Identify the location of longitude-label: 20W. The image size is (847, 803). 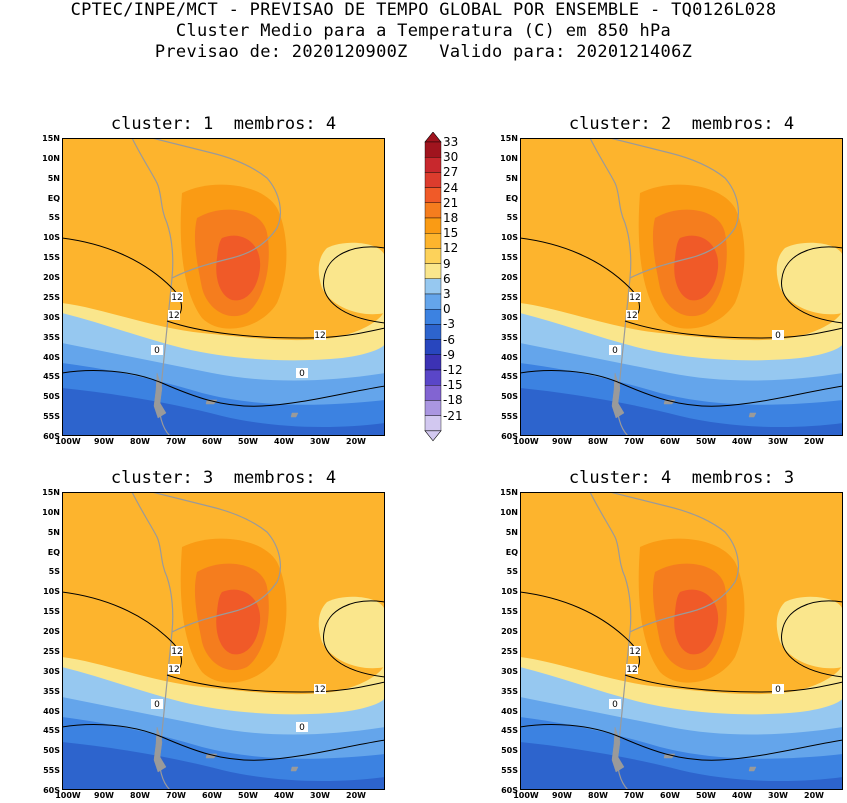
(814, 441).